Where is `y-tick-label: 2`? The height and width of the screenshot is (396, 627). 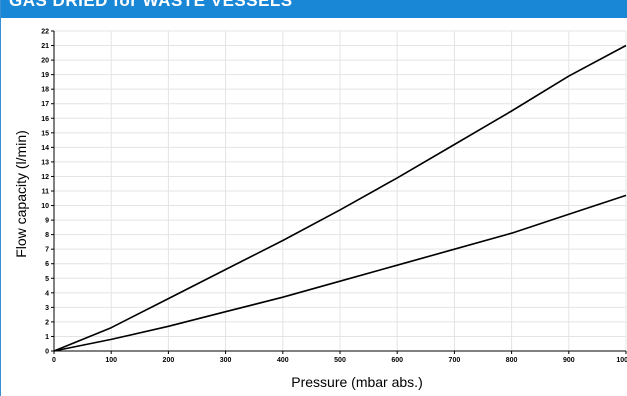 y-tick-label: 2 is located at coordinates (47, 322).